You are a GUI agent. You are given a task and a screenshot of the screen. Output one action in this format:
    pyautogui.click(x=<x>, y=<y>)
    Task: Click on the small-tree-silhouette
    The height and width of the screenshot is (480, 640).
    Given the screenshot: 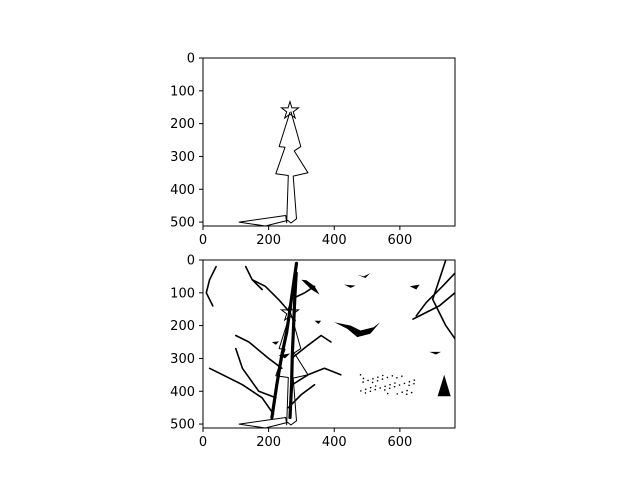 What is the action you would take?
    pyautogui.click(x=444, y=385)
    